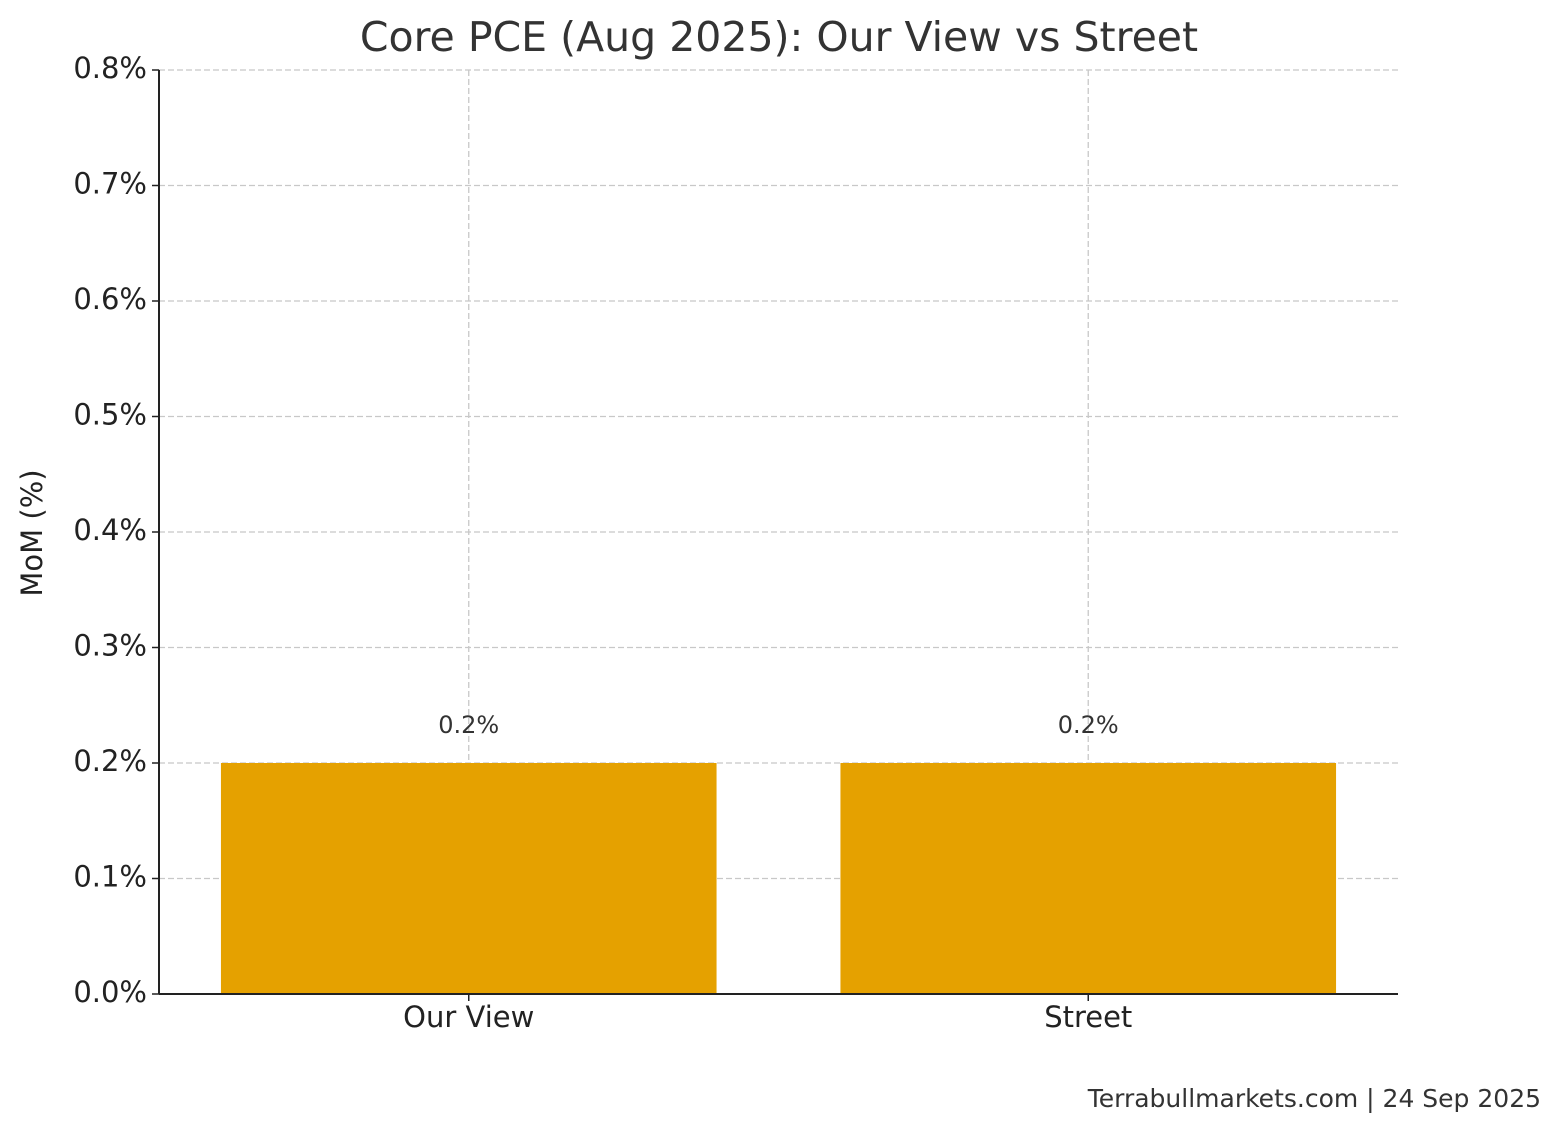 This screenshot has height=1134, width=1562. Describe the element at coordinates (110, 68) in the screenshot. I see `y-tick-label: 0.8%` at that location.